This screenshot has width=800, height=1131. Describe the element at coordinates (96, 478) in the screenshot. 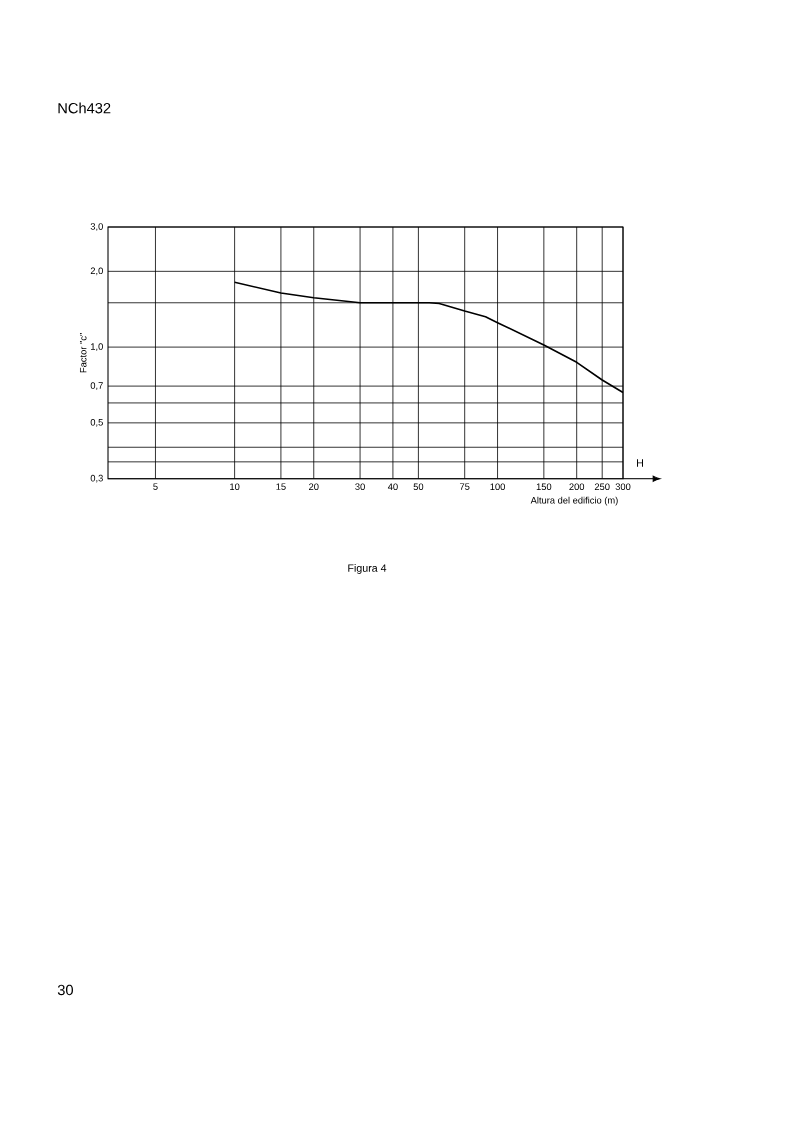

I see `y-tick-label: 0,3` at that location.